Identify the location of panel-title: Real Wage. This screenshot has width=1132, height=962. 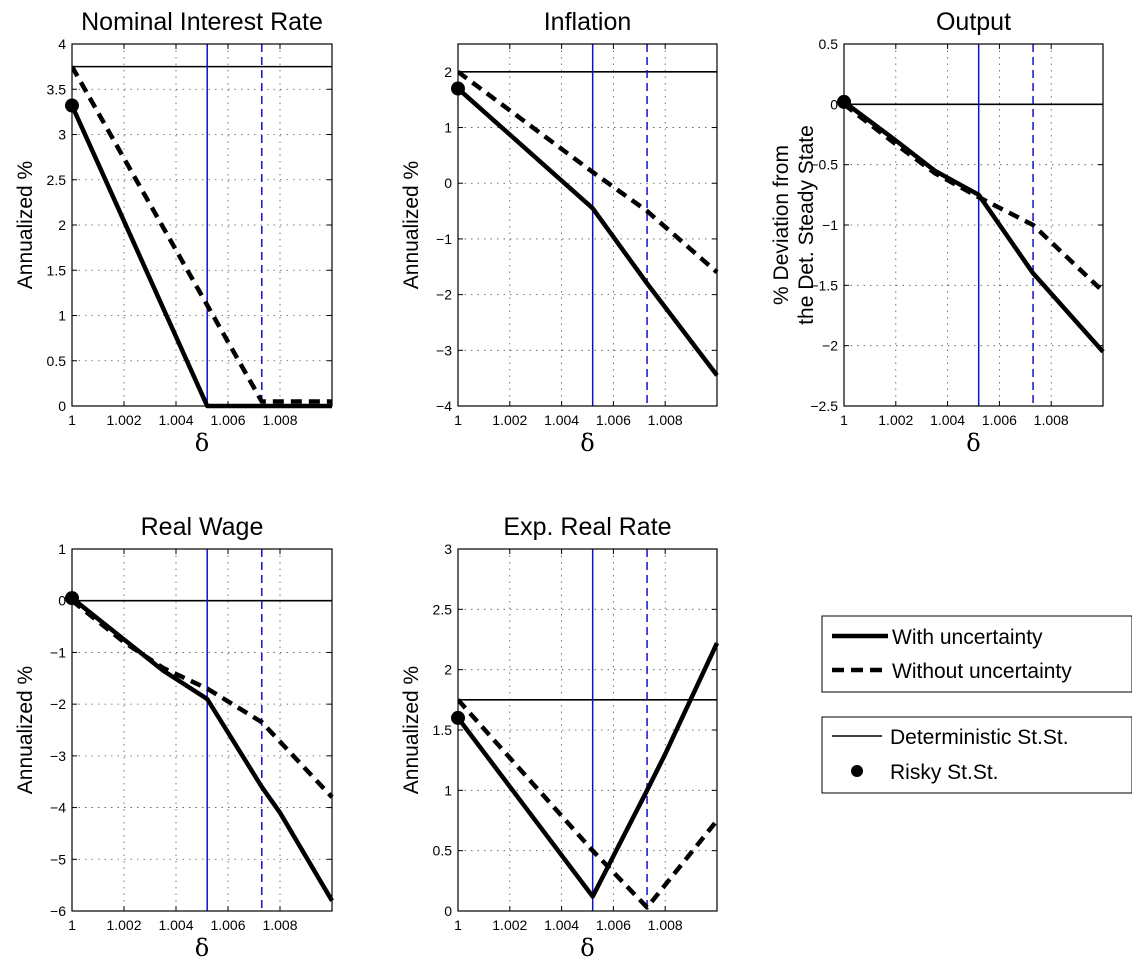
(202, 527).